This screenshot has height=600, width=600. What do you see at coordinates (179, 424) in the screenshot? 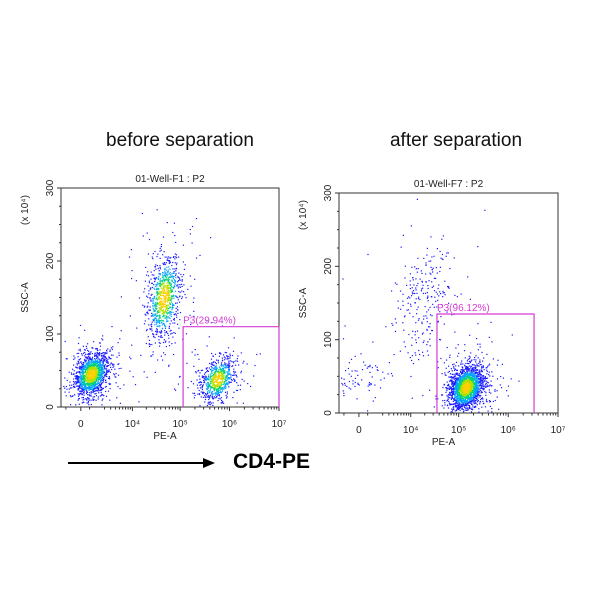
I see `x-tick-label: 10⁵` at bounding box center [179, 424].